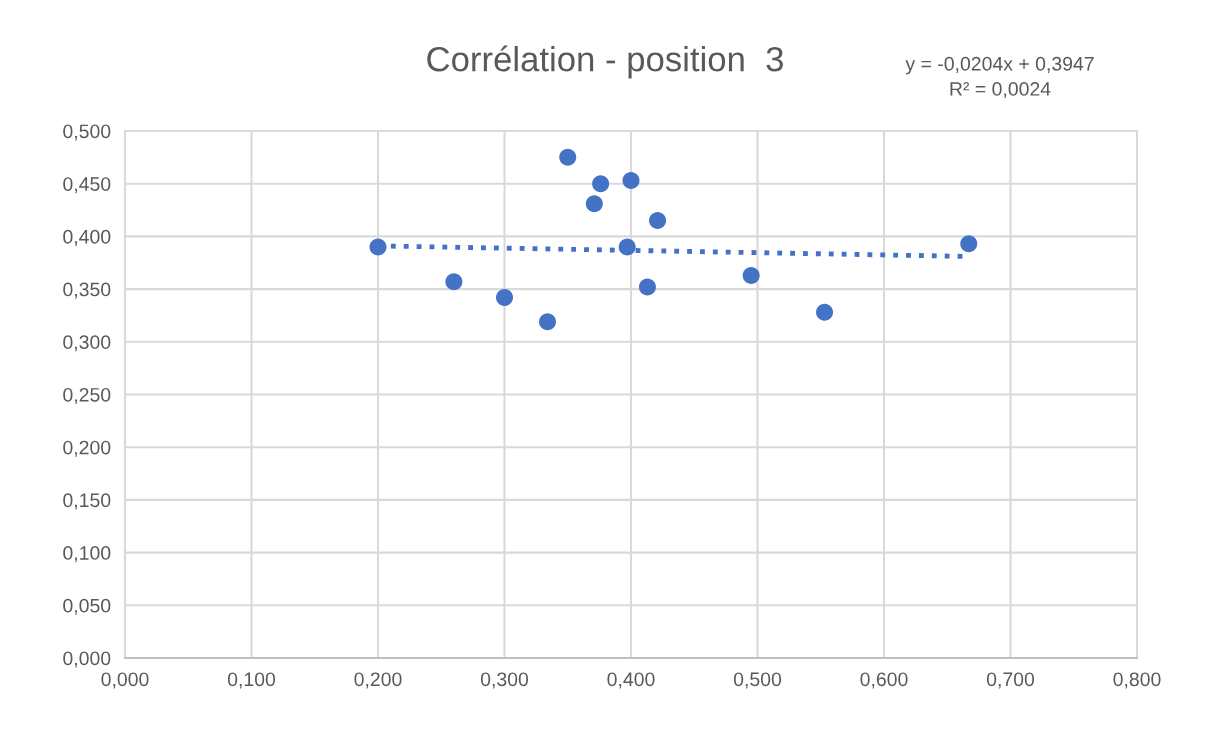  What do you see at coordinates (125, 680) in the screenshot?
I see `x-tick-label: 0,000` at bounding box center [125, 680].